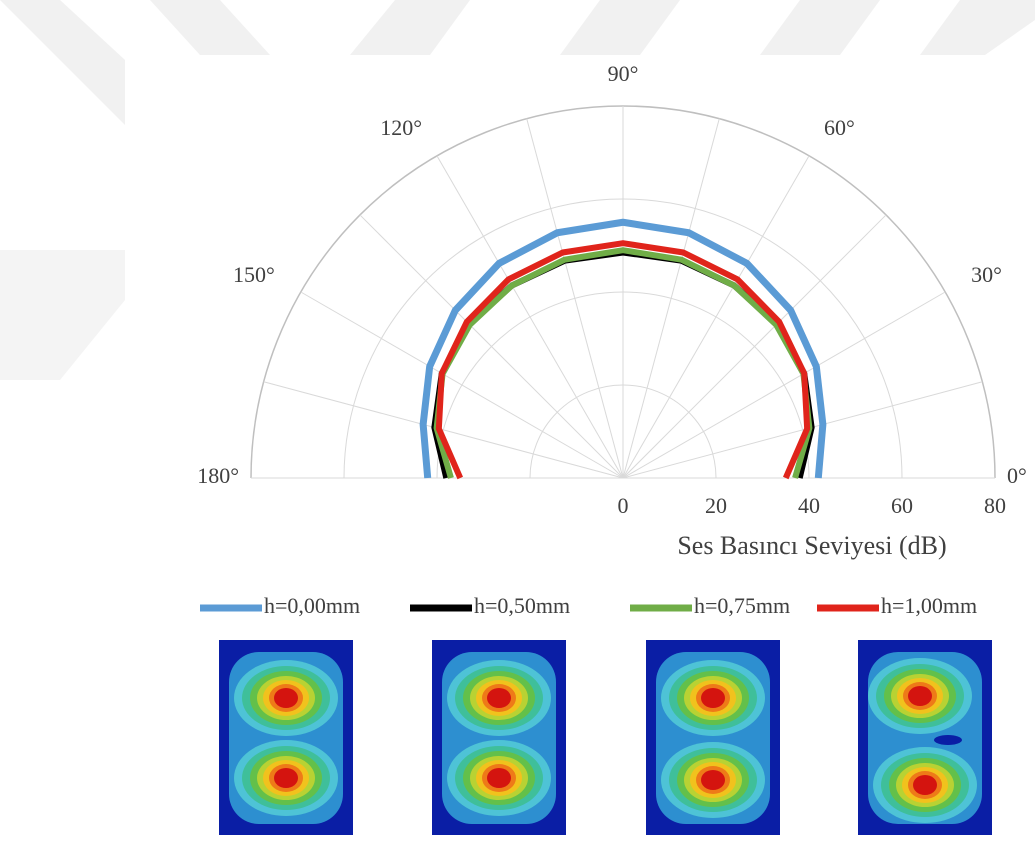  What do you see at coordinates (742, 605) in the screenshot?
I see `legend-label: h=0,75mm` at bounding box center [742, 605].